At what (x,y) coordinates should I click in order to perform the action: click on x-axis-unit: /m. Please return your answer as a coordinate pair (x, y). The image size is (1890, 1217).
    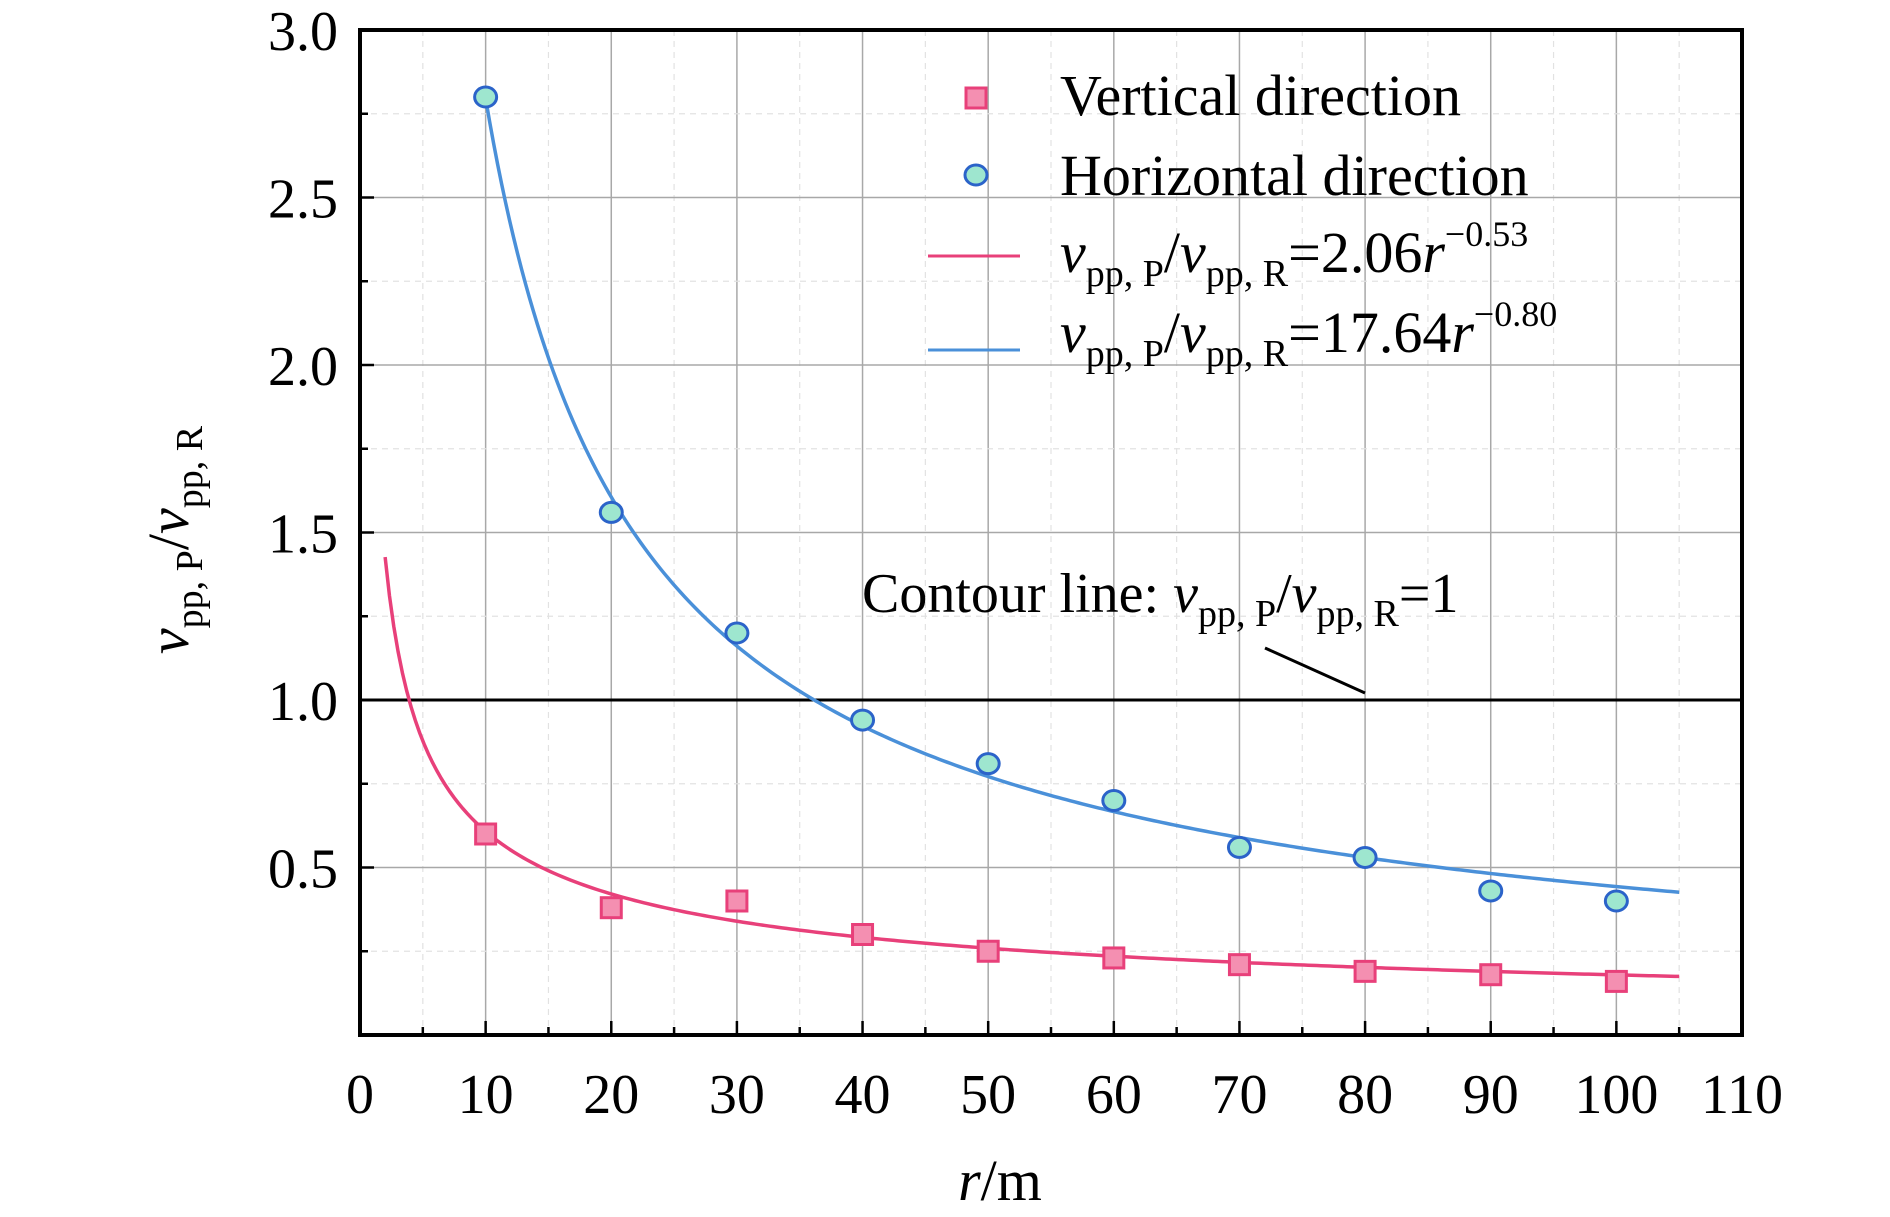
    Looking at the image, I should click on (1011, 1180).